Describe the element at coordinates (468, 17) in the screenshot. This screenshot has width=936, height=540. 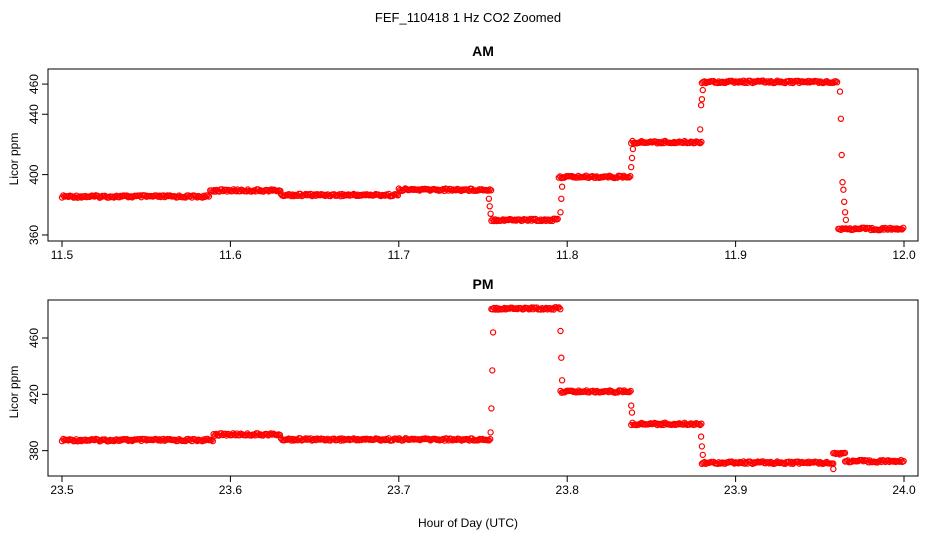
I see `figure-title: FEF_110418 1 Hz CO2 Zoomed` at that location.